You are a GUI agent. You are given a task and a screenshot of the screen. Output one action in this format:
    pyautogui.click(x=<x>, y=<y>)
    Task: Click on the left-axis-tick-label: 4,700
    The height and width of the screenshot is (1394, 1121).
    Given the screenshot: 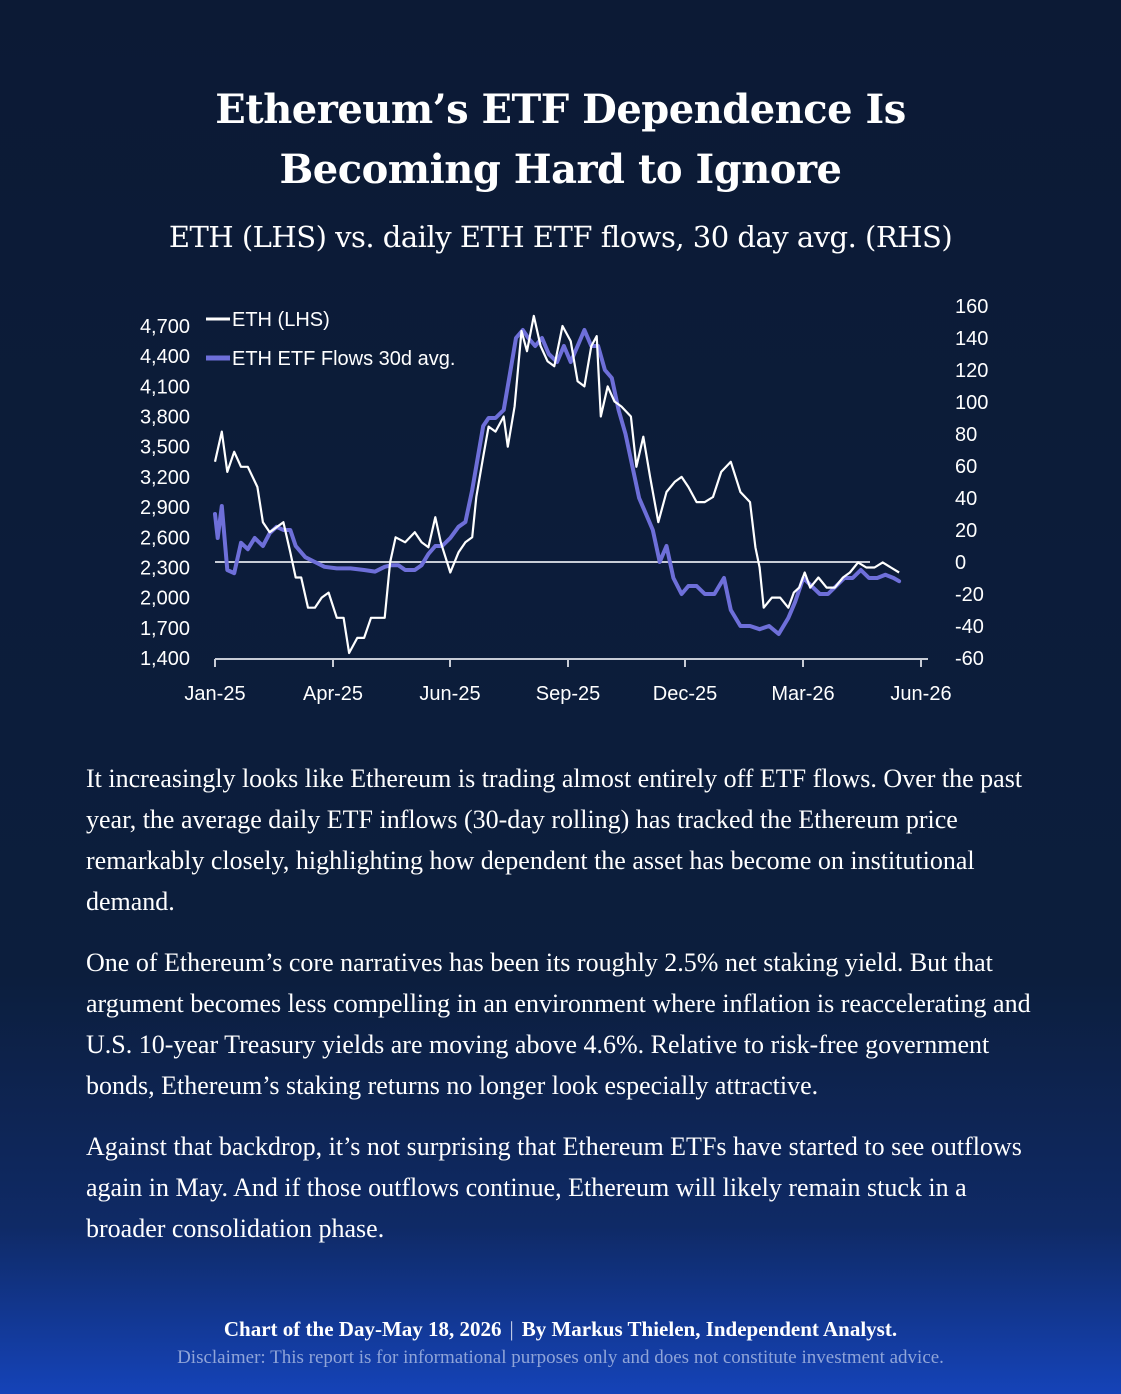 What is the action you would take?
    pyautogui.click(x=165, y=327)
    